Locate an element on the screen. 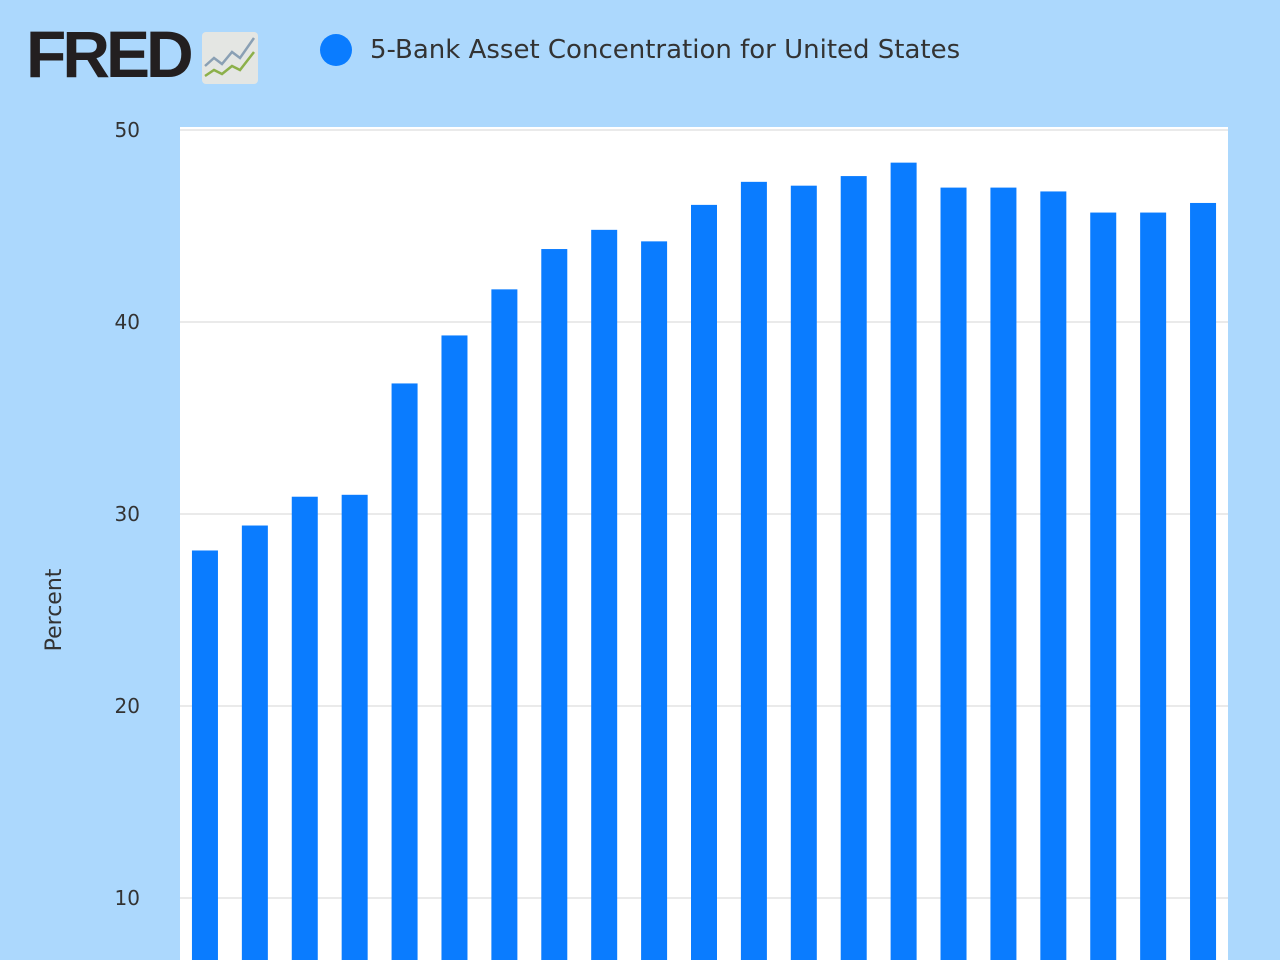 The image size is (1280, 960). line-graph-icon is located at coordinates (229, 58).